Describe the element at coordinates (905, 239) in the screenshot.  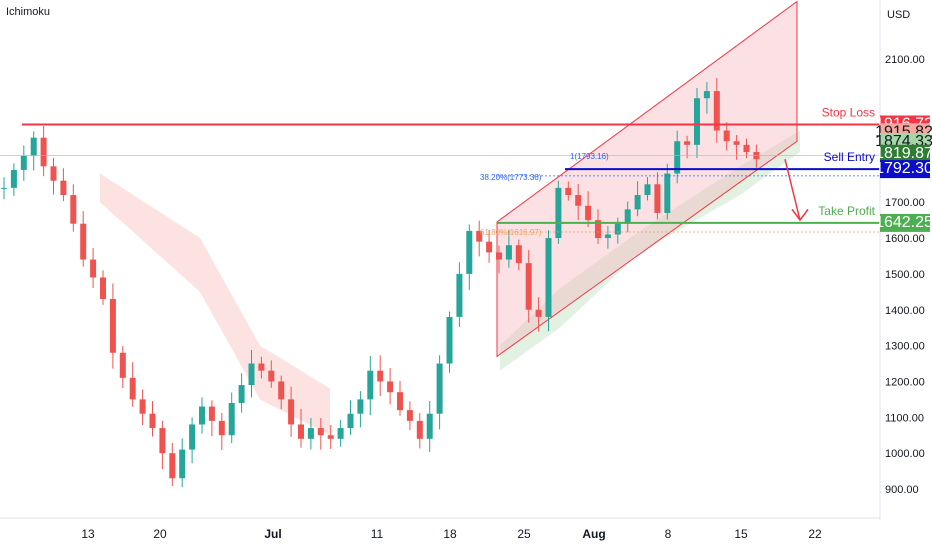
I see `y-tick-label: 1600.00` at that location.